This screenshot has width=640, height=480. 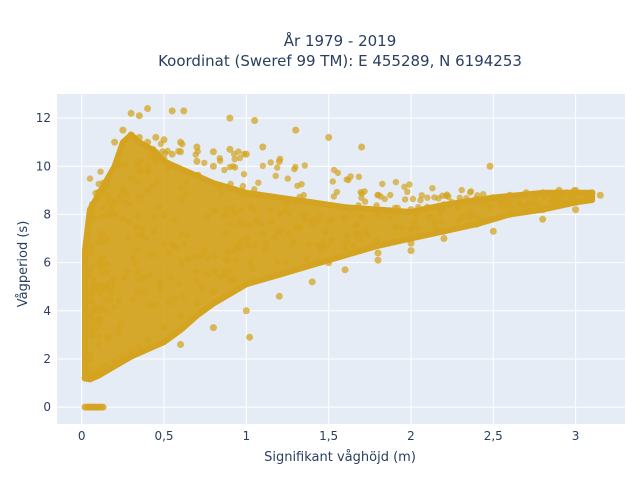 I want to click on x-tick-label: 0, so click(x=82, y=436).